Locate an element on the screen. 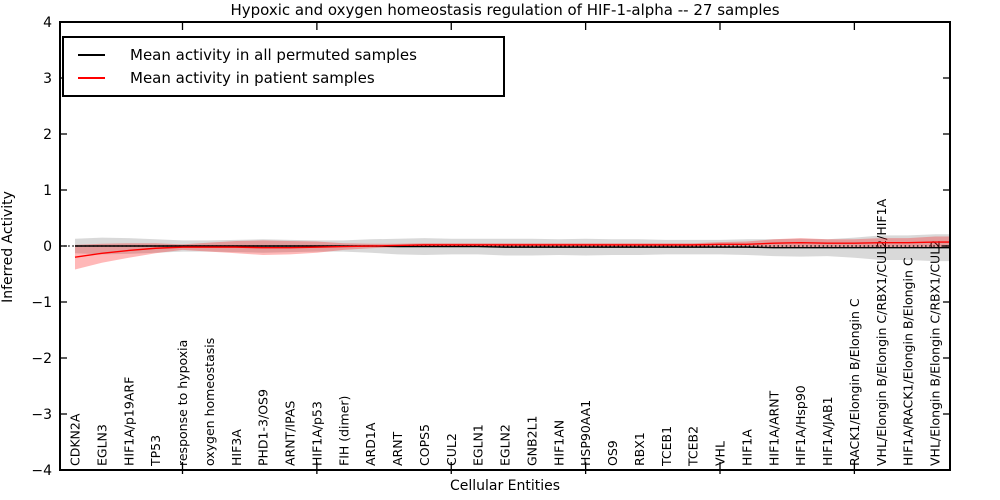  y-tick-label: −4 is located at coordinates (41, 471).